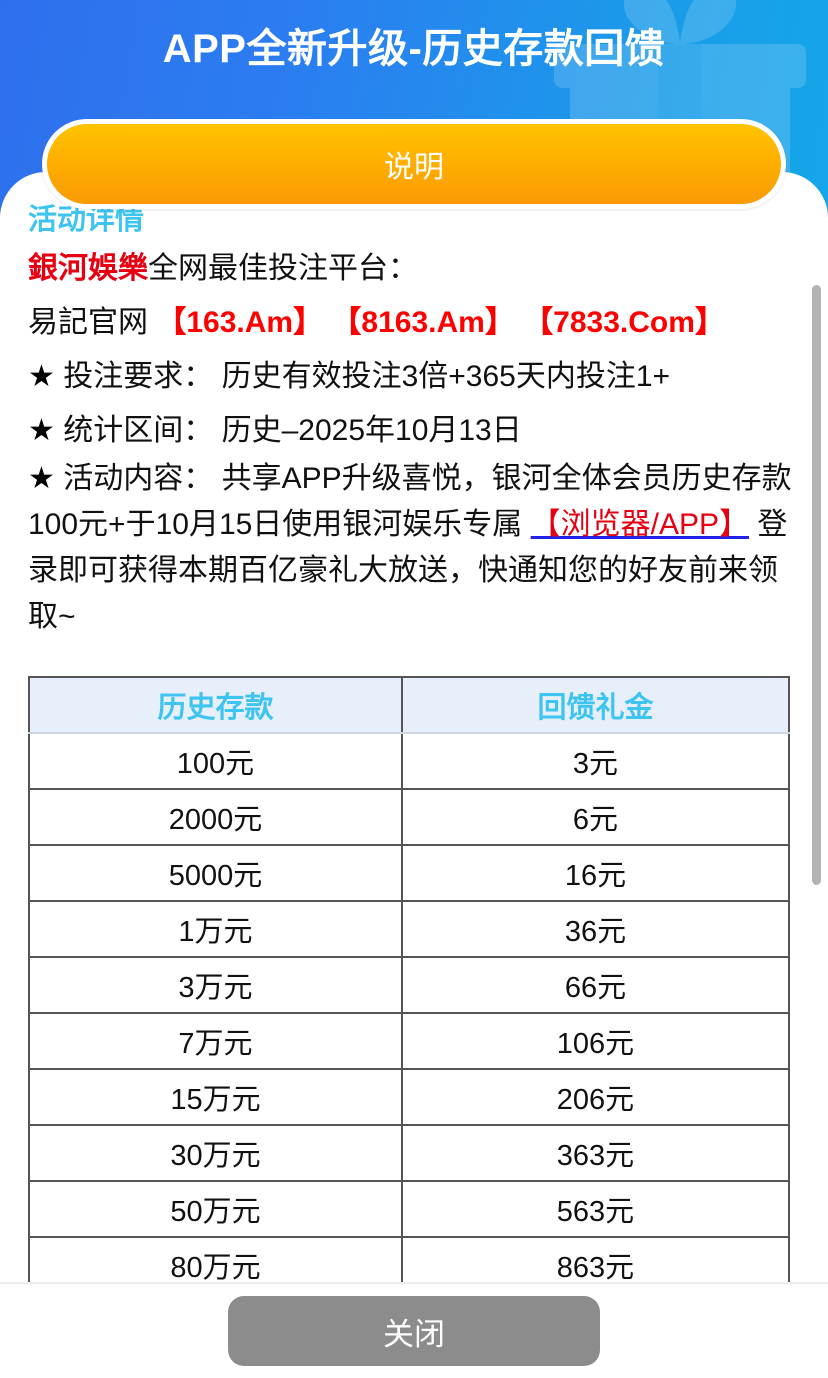 This screenshot has height=1378, width=828. What do you see at coordinates (595, 873) in the screenshot?
I see `cell-reward: 16元` at bounding box center [595, 873].